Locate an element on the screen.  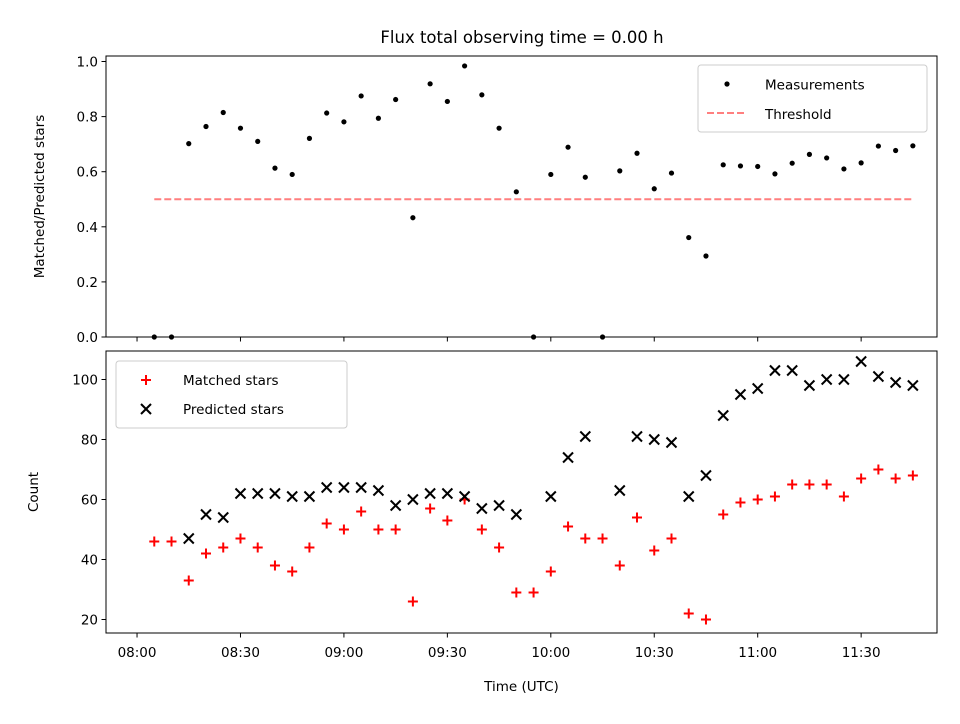
count-legend: Matched stars Predicted stars is located at coordinates (231, 394).